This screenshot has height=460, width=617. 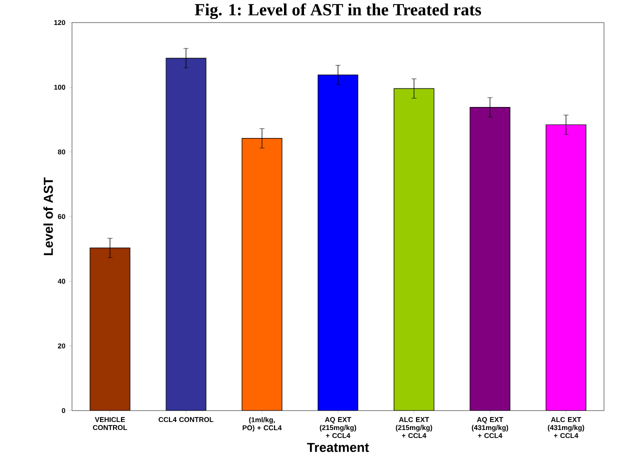 What do you see at coordinates (186, 234) in the screenshot?
I see `bar` at bounding box center [186, 234].